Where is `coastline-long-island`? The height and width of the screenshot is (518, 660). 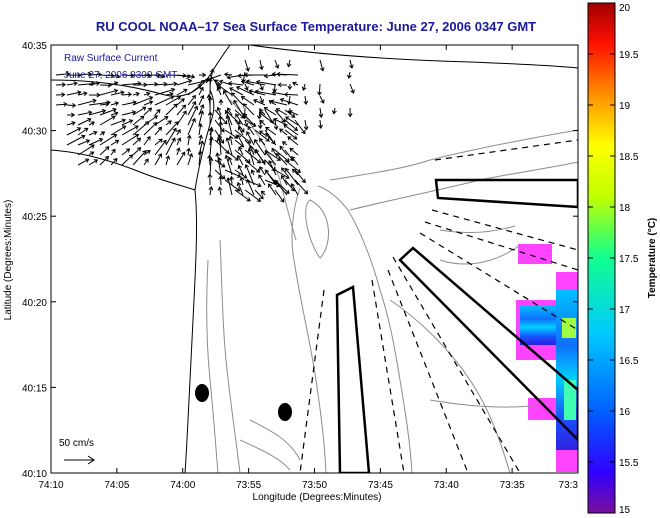
coastline-long-island is located at coordinates (413, 57).